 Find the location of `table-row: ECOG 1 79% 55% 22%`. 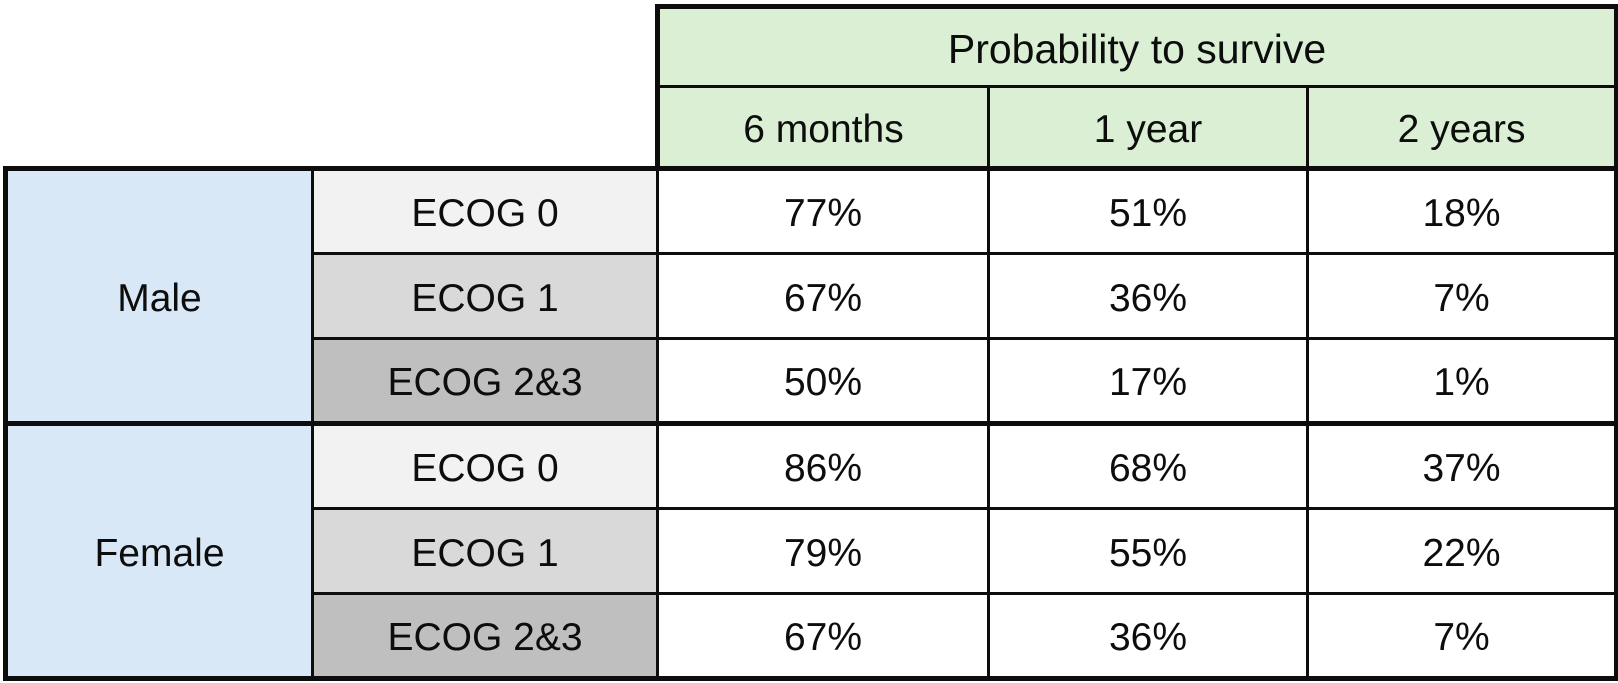

table-row: ECOG 1 79% 55% 22% is located at coordinates (812, 551).